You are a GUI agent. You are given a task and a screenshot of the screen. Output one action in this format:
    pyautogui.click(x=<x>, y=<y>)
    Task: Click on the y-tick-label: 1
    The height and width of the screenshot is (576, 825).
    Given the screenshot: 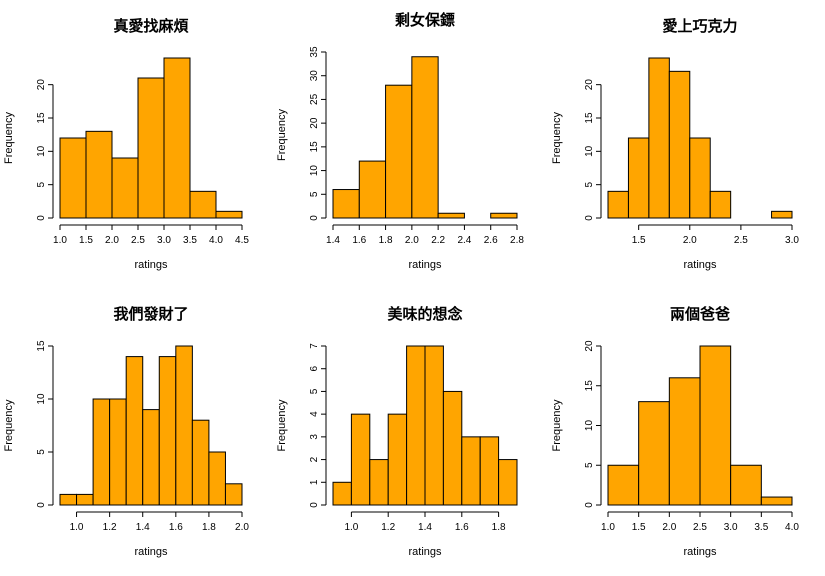 What is the action you would take?
    pyautogui.click(x=314, y=482)
    